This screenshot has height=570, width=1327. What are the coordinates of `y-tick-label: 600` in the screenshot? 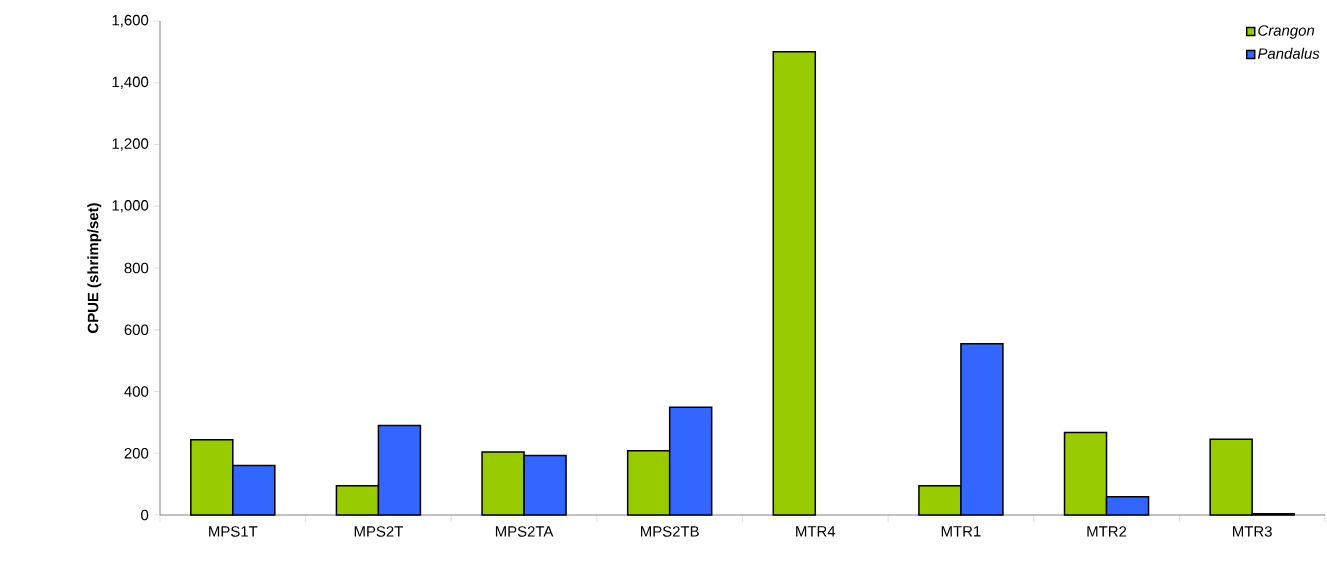 It's located at (136, 330).